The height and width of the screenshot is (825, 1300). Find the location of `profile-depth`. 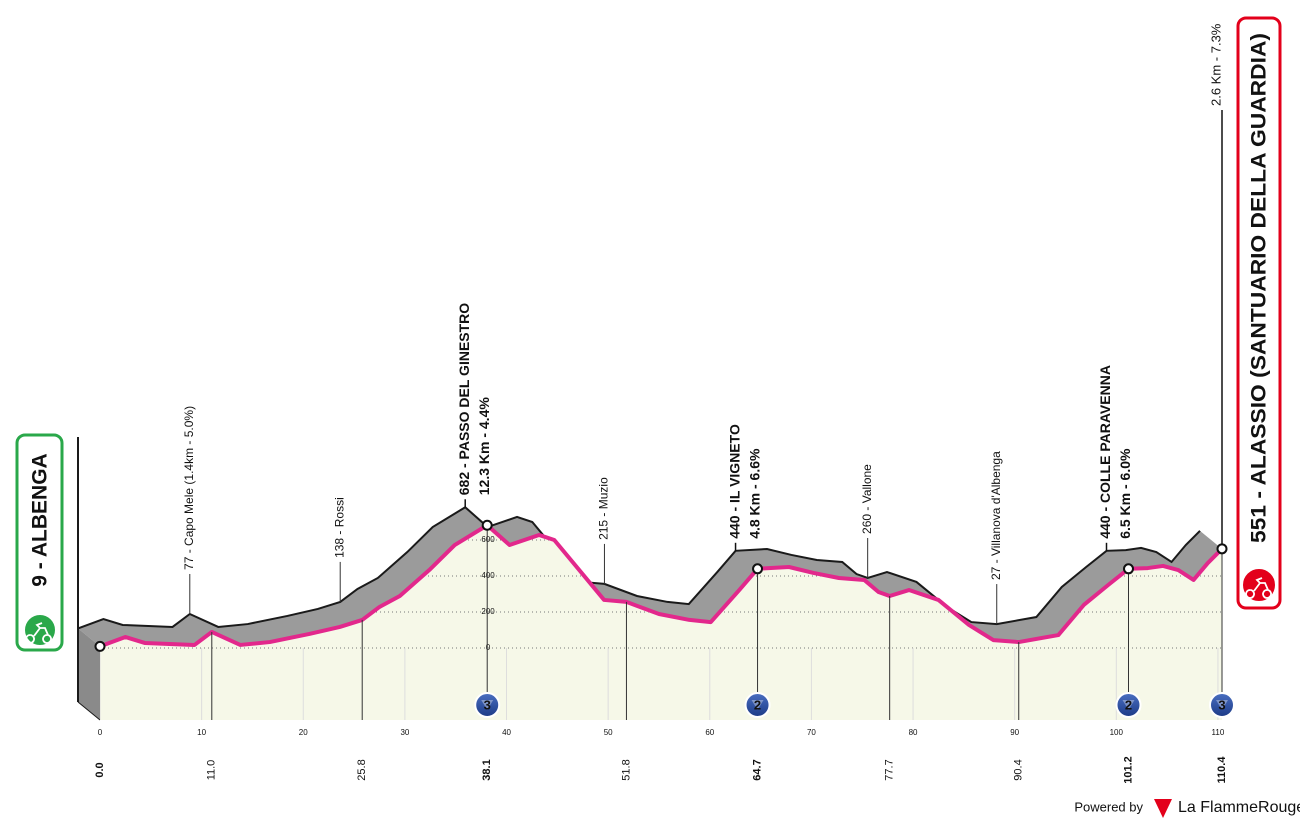

profile-depth is located at coordinates (650, 577).